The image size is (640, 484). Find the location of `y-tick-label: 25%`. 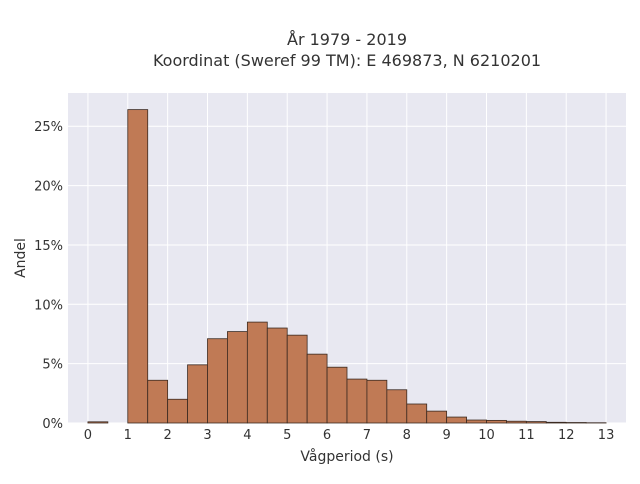

y-tick-label: 25% is located at coordinates (48, 127).